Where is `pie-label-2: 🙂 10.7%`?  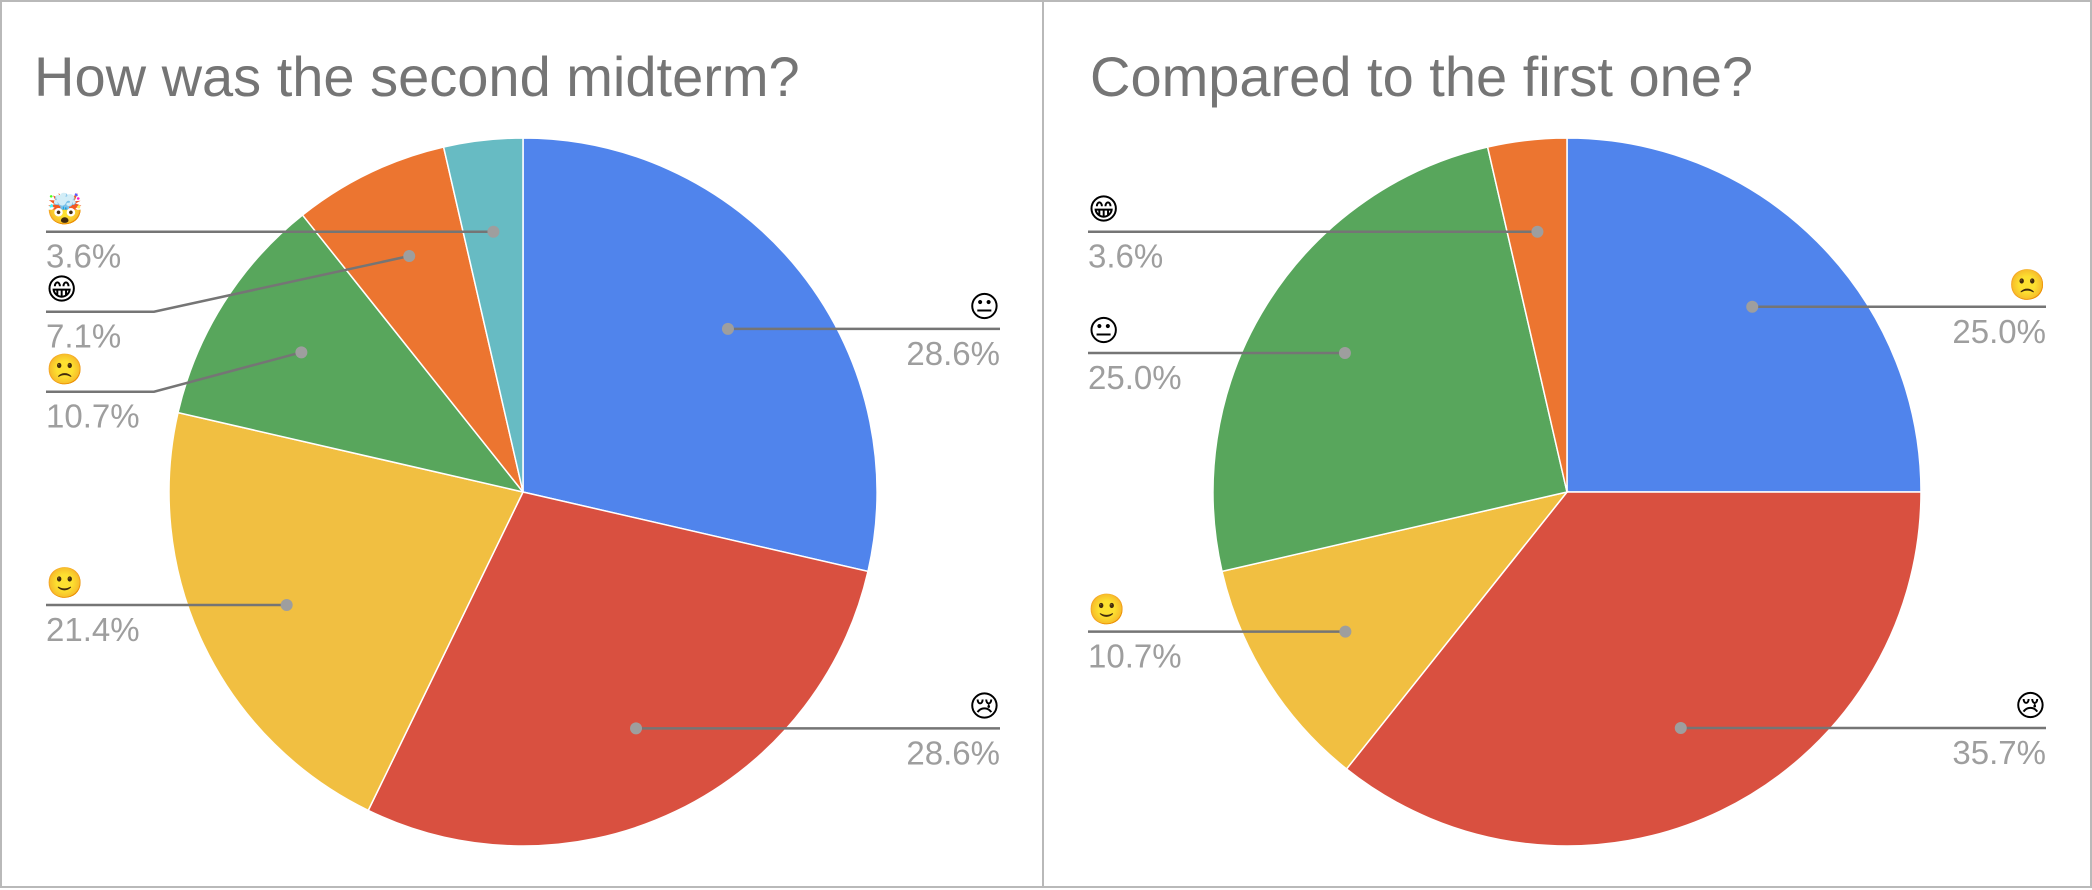
pie-label-2: 🙂 10.7% is located at coordinates (1220, 634).